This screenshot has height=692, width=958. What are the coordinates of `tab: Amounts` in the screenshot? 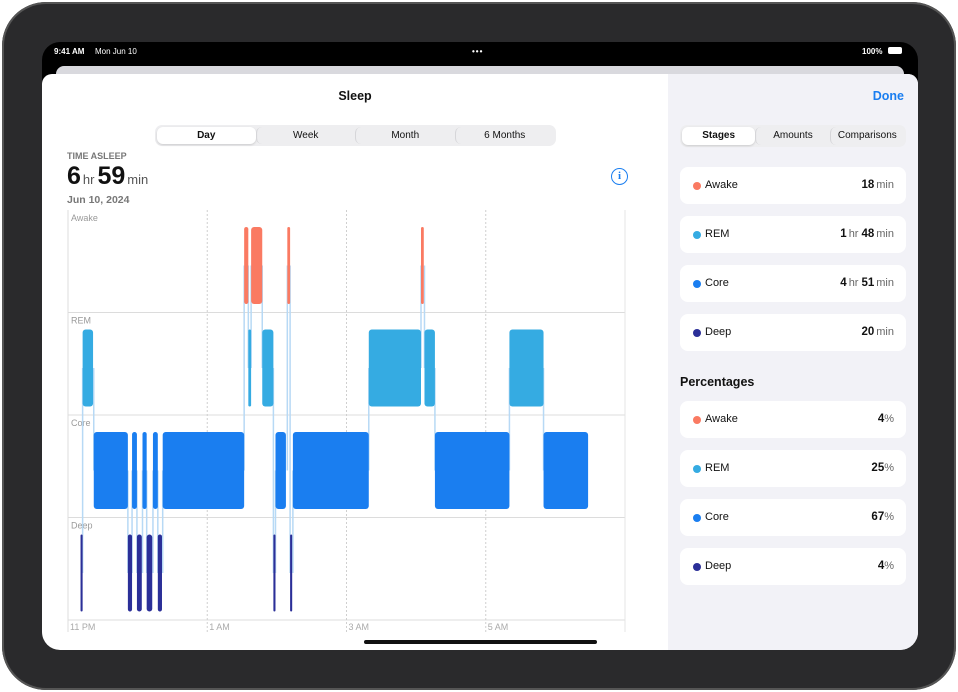 It's located at (792, 136).